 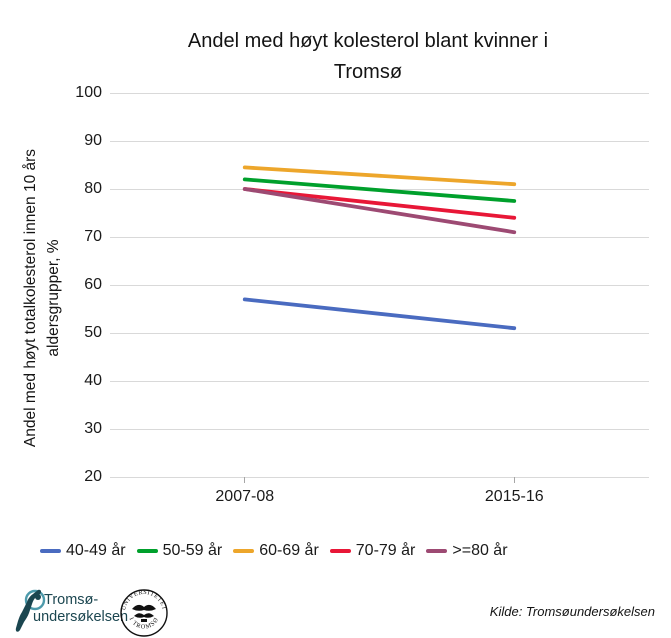 I want to click on legend-label: 40-49 år, so click(x=96, y=550).